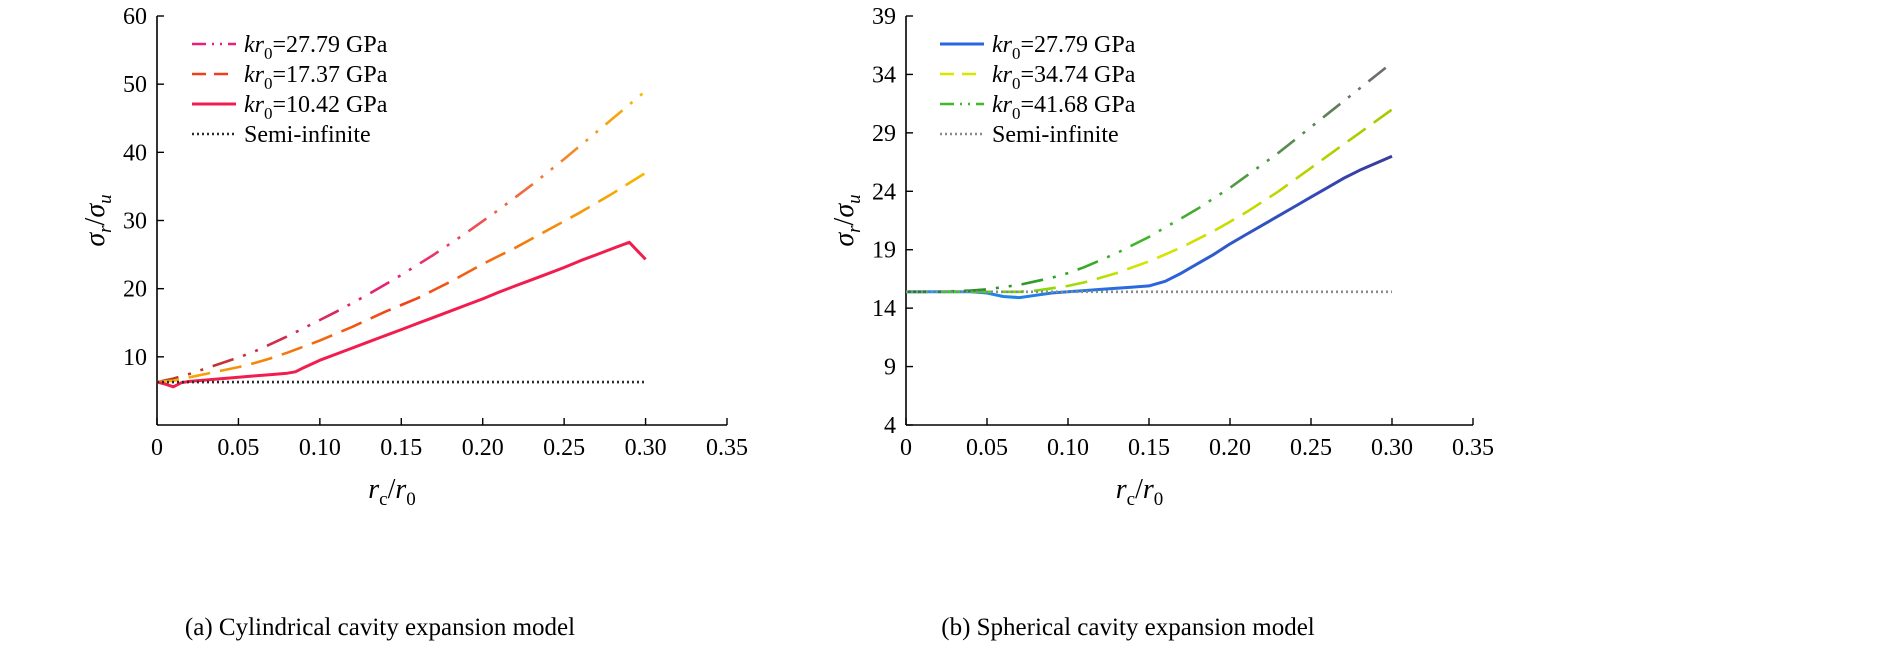  Describe the element at coordinates (890, 426) in the screenshot. I see `y-tick-label: 4` at that location.